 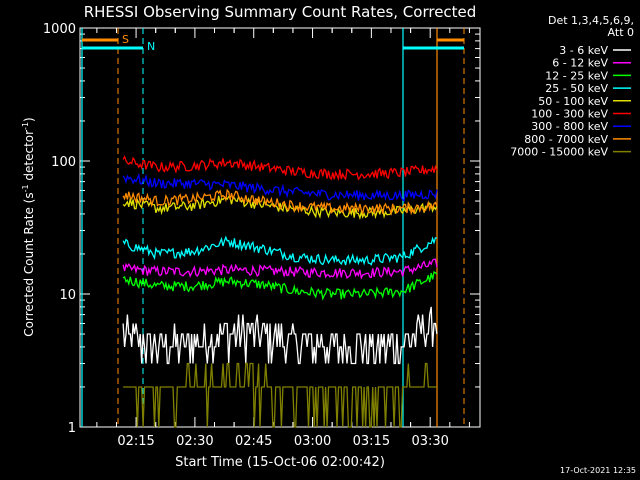 I want to click on y-tick-label: 1000, so click(x=59, y=29).